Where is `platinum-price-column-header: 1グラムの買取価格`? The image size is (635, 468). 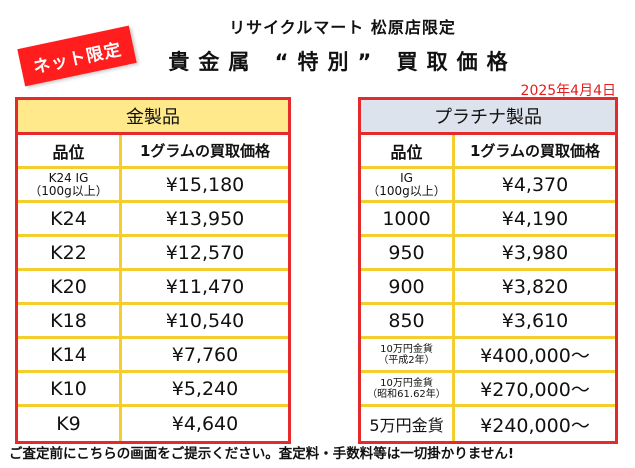 platinum-price-column-header: 1グラムの買取価格 is located at coordinates (535, 151).